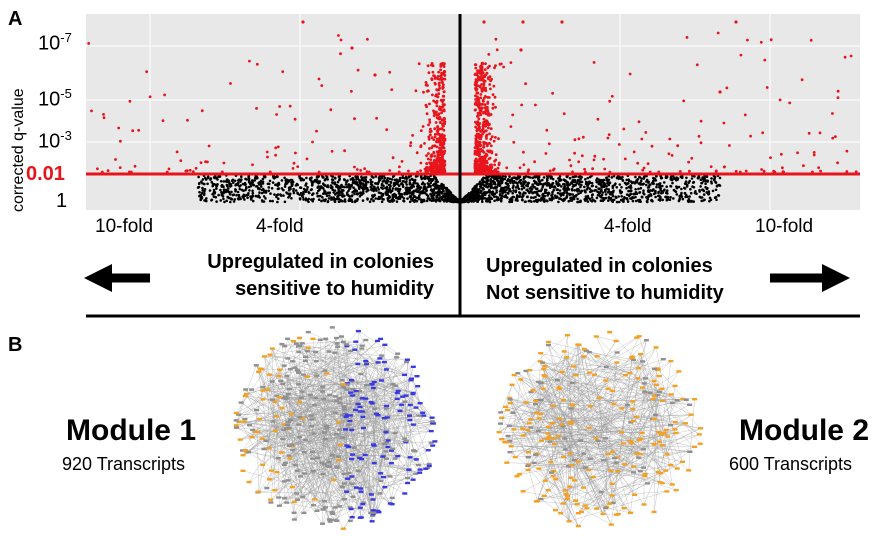  What do you see at coordinates (55, 42) in the screenshot?
I see `y-tick-1e-7: 10⁻⁷` at bounding box center [55, 42].